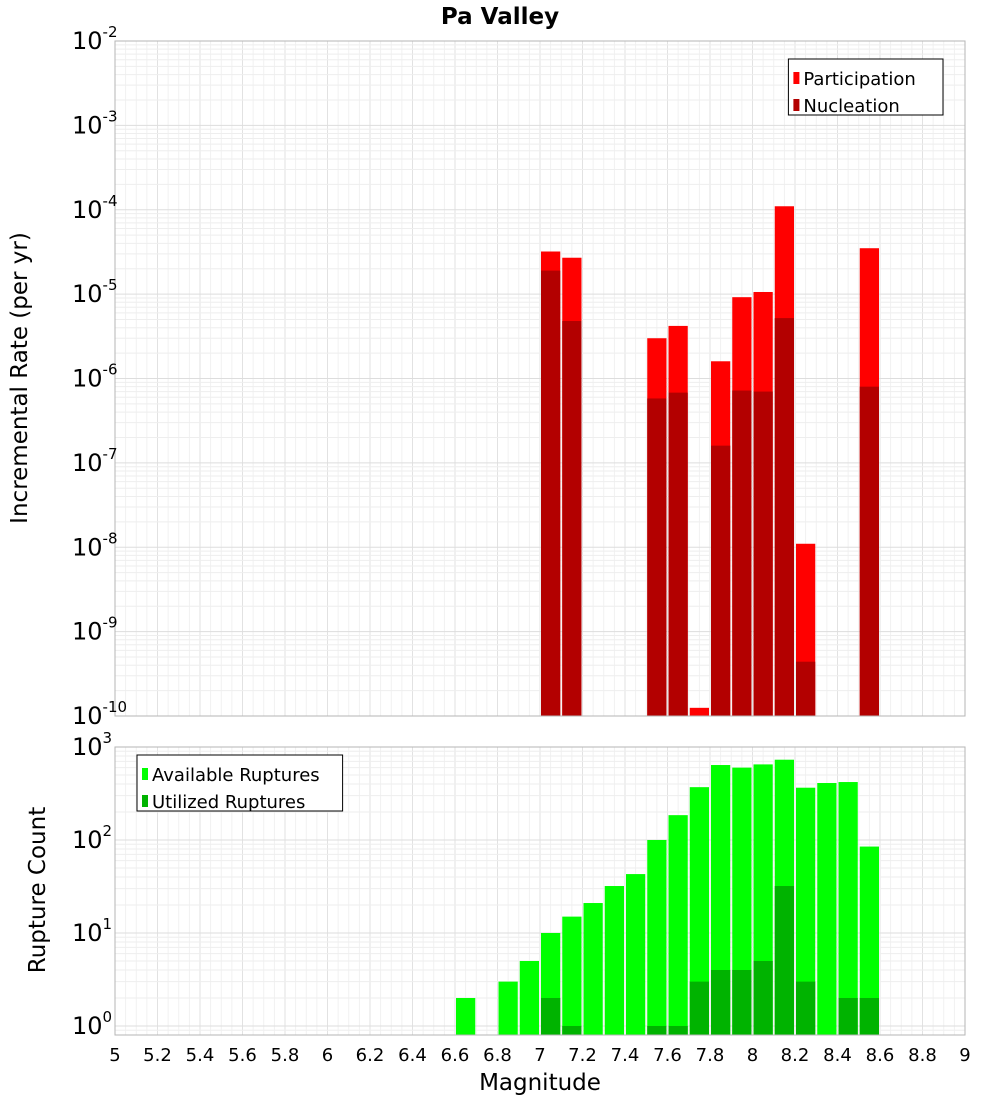 This screenshot has height=1100, width=1000. What do you see at coordinates (242, 1055) in the screenshot?
I see `x-tick-label: 5.6` at bounding box center [242, 1055].